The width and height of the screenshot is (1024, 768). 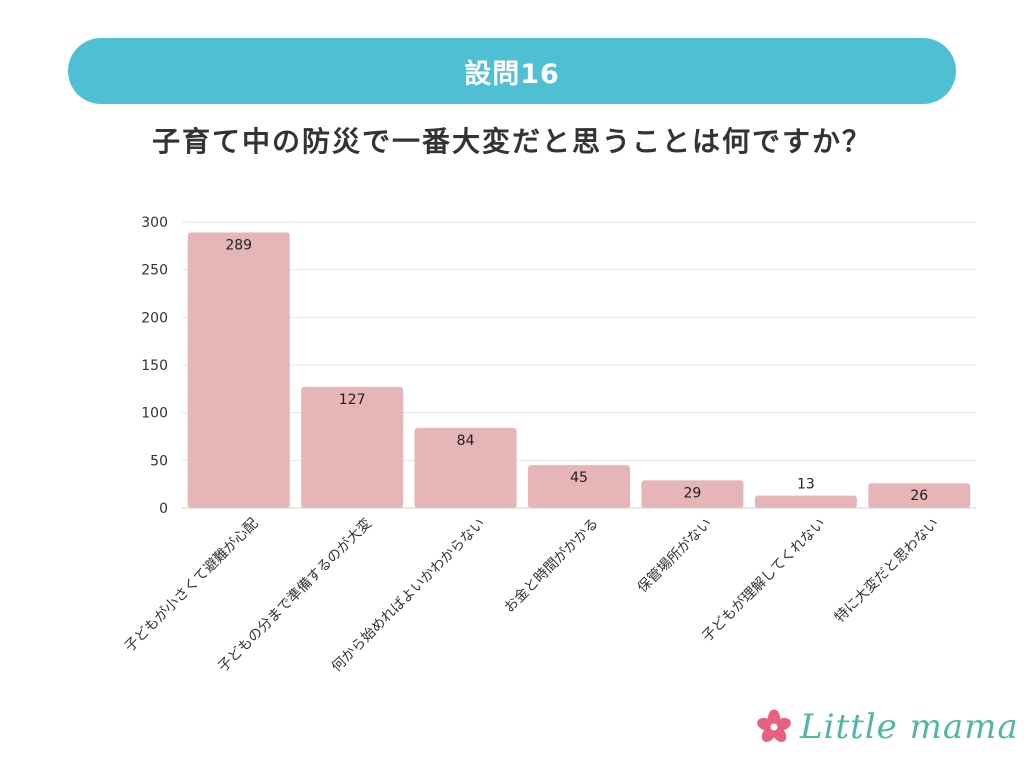 What do you see at coordinates (512, 74) in the screenshot?
I see `question-number: 設問16` at bounding box center [512, 74].